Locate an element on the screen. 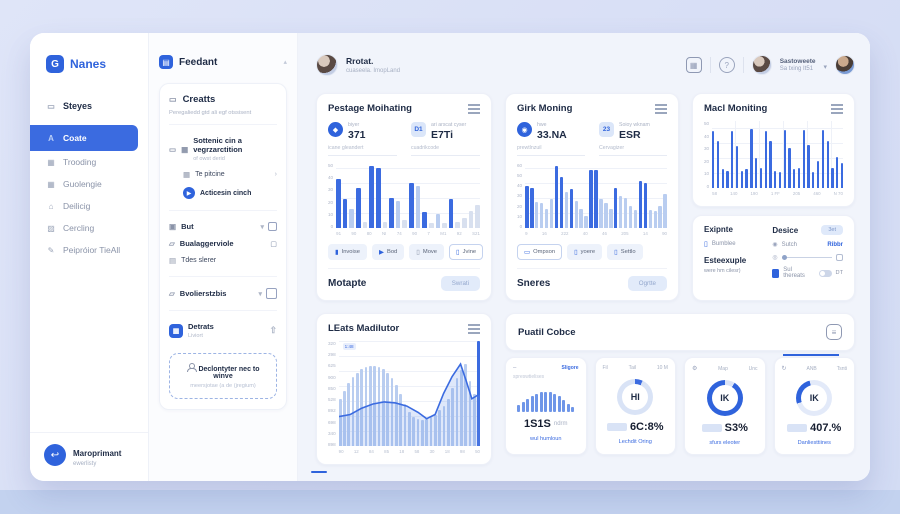  sidebar-item-steyes: ▭ Steyes is located at coordinates (89, 106).